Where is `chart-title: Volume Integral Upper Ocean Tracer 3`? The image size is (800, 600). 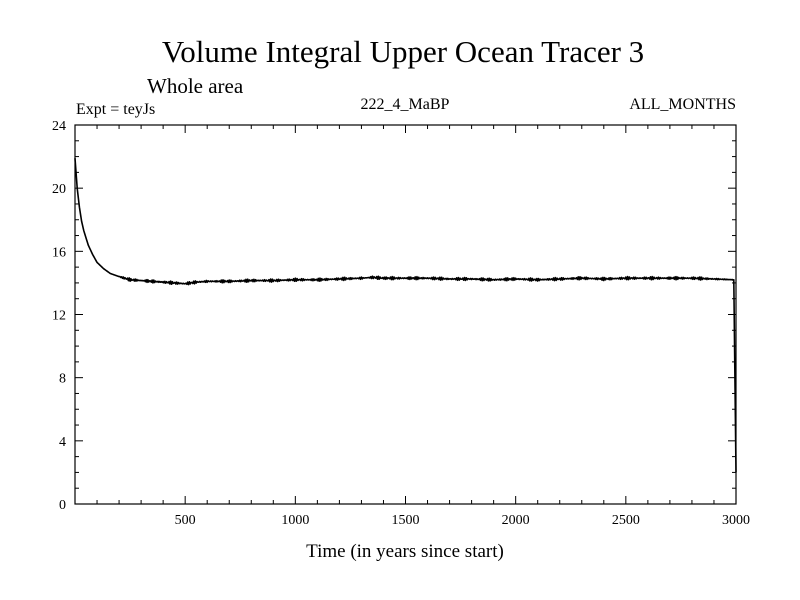
chart-title: Volume Integral Upper Ocean Tracer 3 is located at coordinates (403, 51).